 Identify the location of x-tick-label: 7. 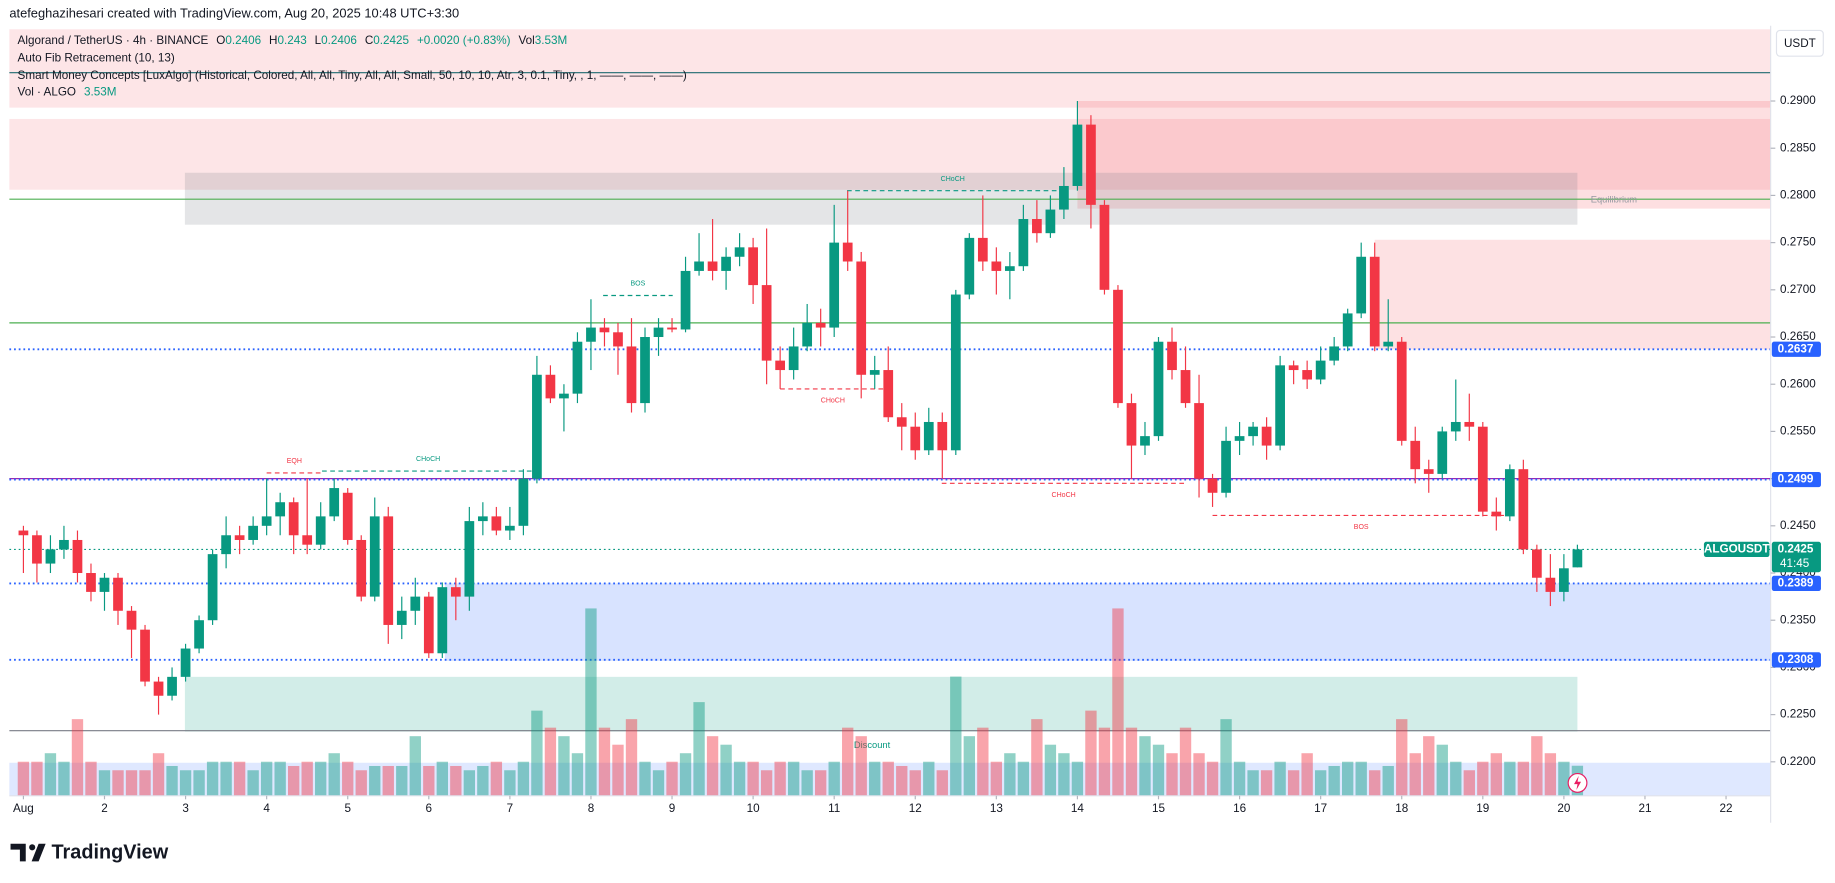
(510, 808).